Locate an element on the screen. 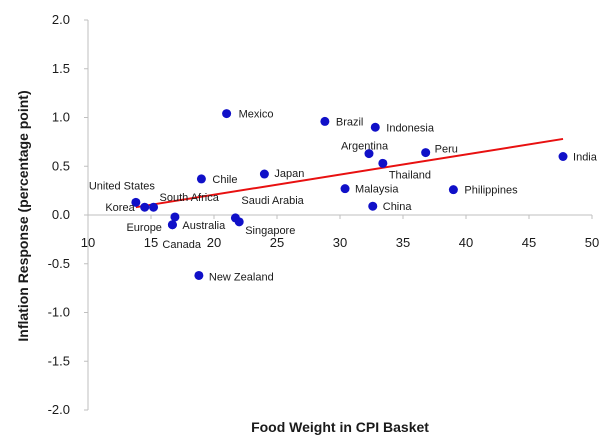 The height and width of the screenshot is (438, 601). y-axis-title: Inflation Response (percentage point) is located at coordinates (23, 215).